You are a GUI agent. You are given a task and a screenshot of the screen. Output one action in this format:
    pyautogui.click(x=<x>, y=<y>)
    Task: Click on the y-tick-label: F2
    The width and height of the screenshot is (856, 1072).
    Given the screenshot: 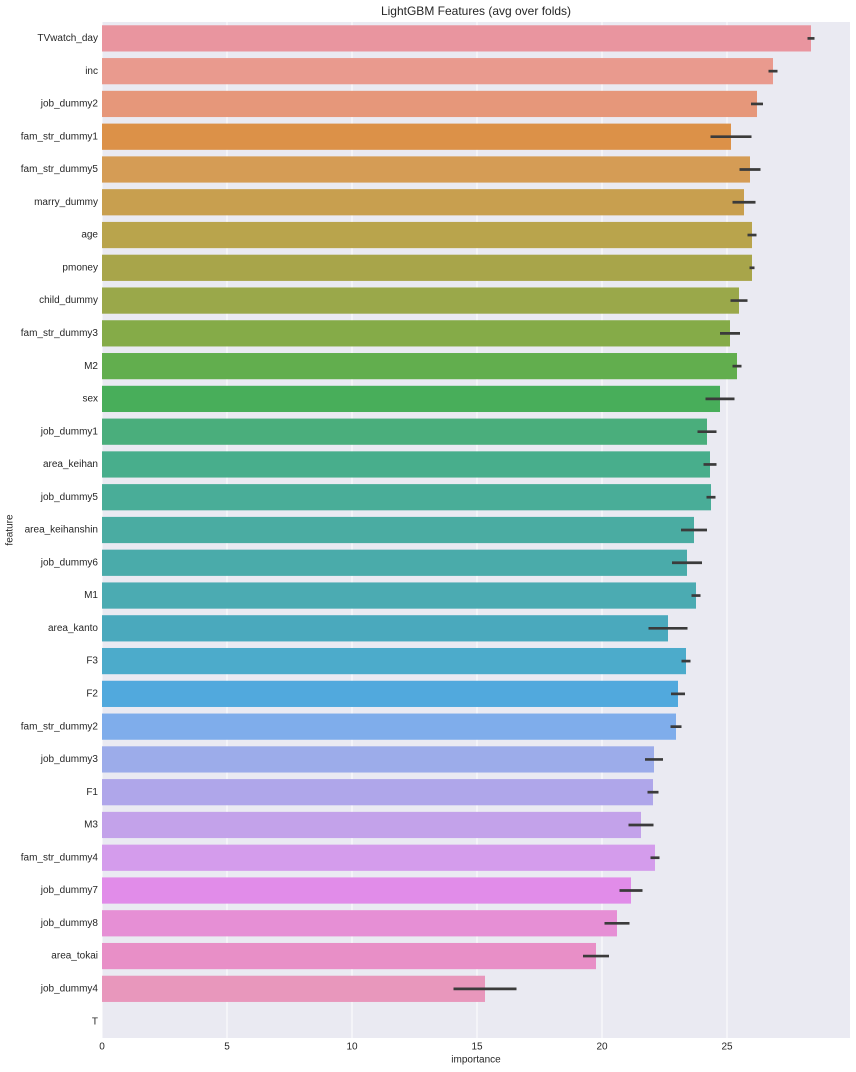 What is the action you would take?
    pyautogui.click(x=92, y=694)
    